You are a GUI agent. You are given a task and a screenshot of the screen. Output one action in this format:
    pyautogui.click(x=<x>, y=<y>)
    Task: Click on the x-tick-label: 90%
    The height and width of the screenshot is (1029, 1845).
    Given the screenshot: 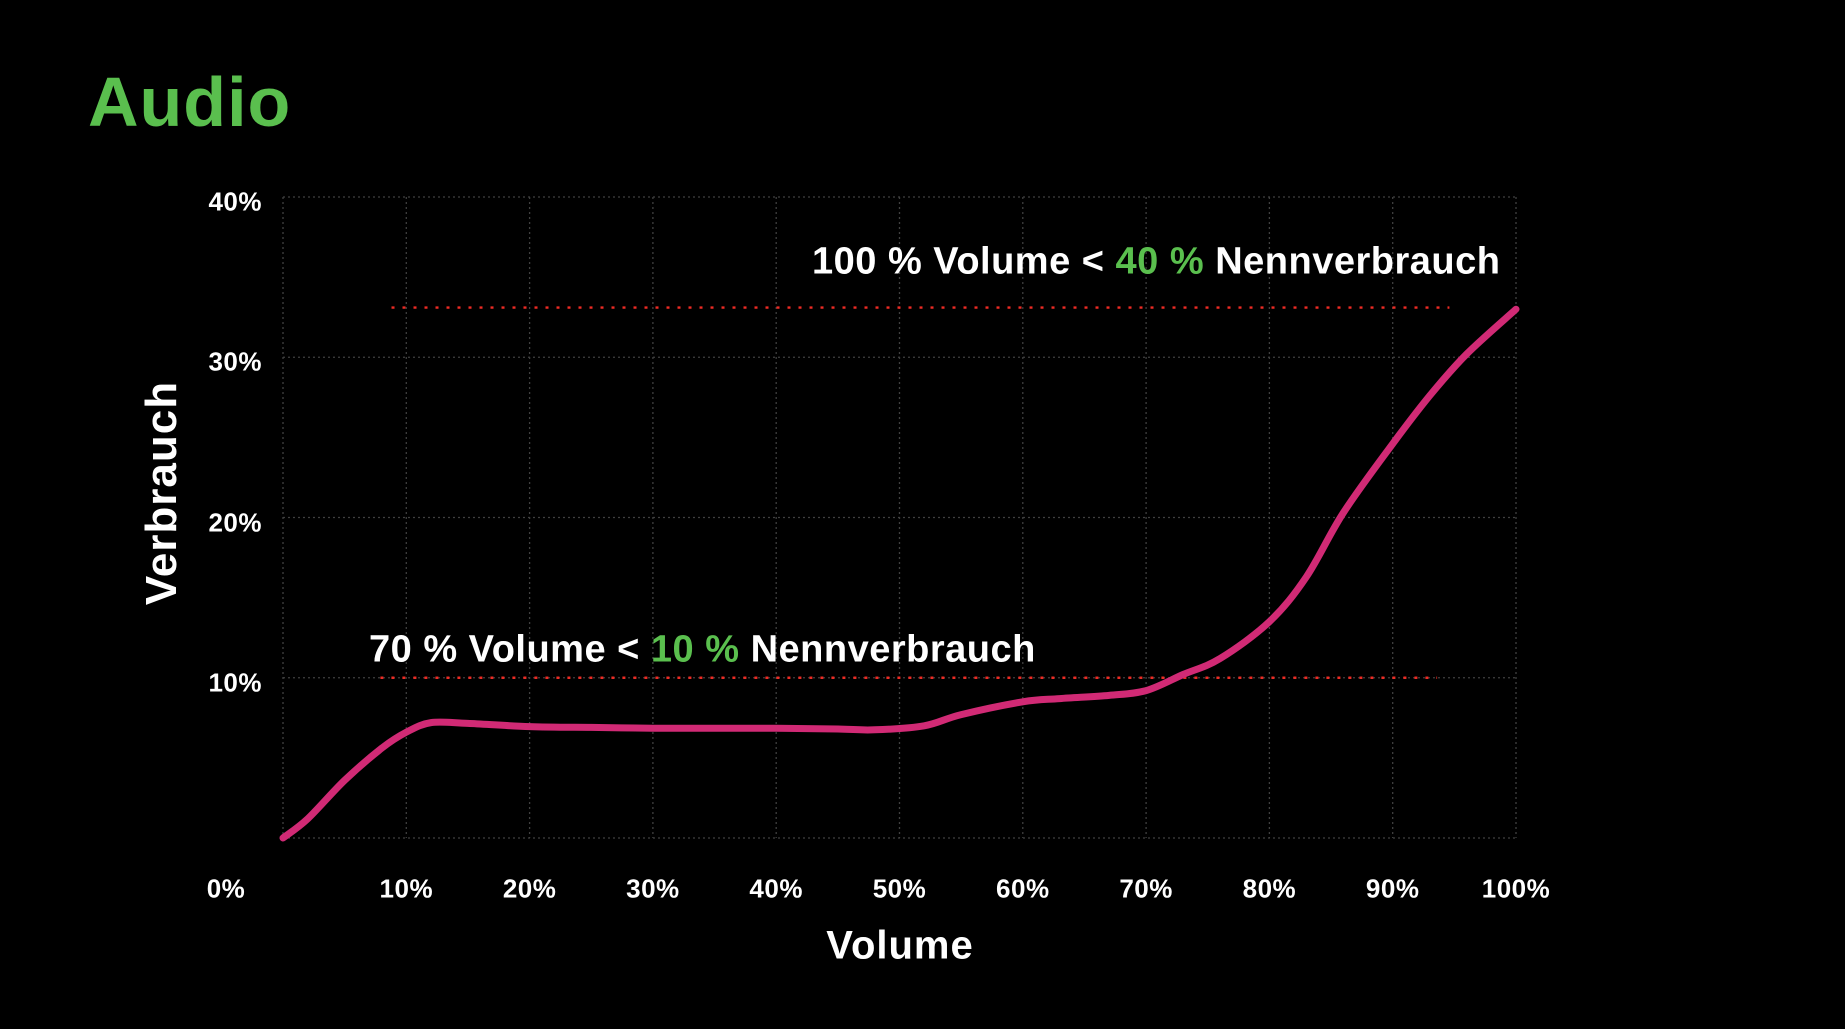 What is the action you would take?
    pyautogui.click(x=1392, y=888)
    